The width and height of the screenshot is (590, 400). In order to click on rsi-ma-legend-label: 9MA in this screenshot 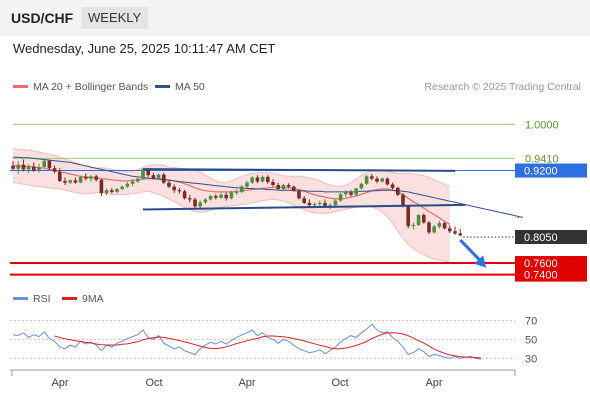, I will do `click(93, 299)`.